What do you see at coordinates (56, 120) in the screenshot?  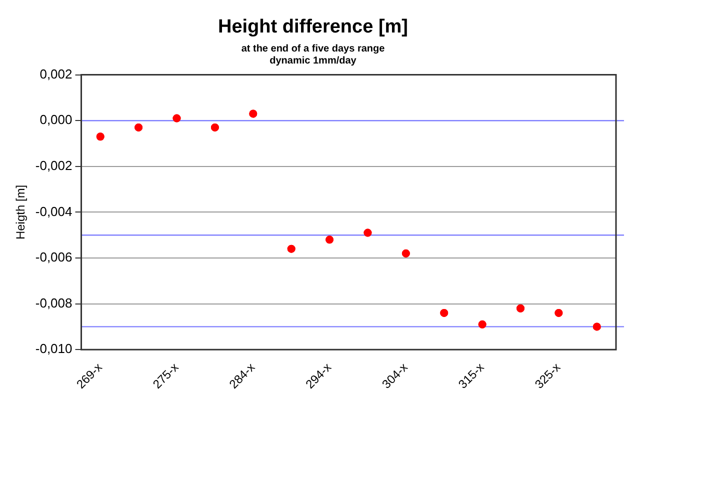 I see `y-tick-label: 0,000` at bounding box center [56, 120].